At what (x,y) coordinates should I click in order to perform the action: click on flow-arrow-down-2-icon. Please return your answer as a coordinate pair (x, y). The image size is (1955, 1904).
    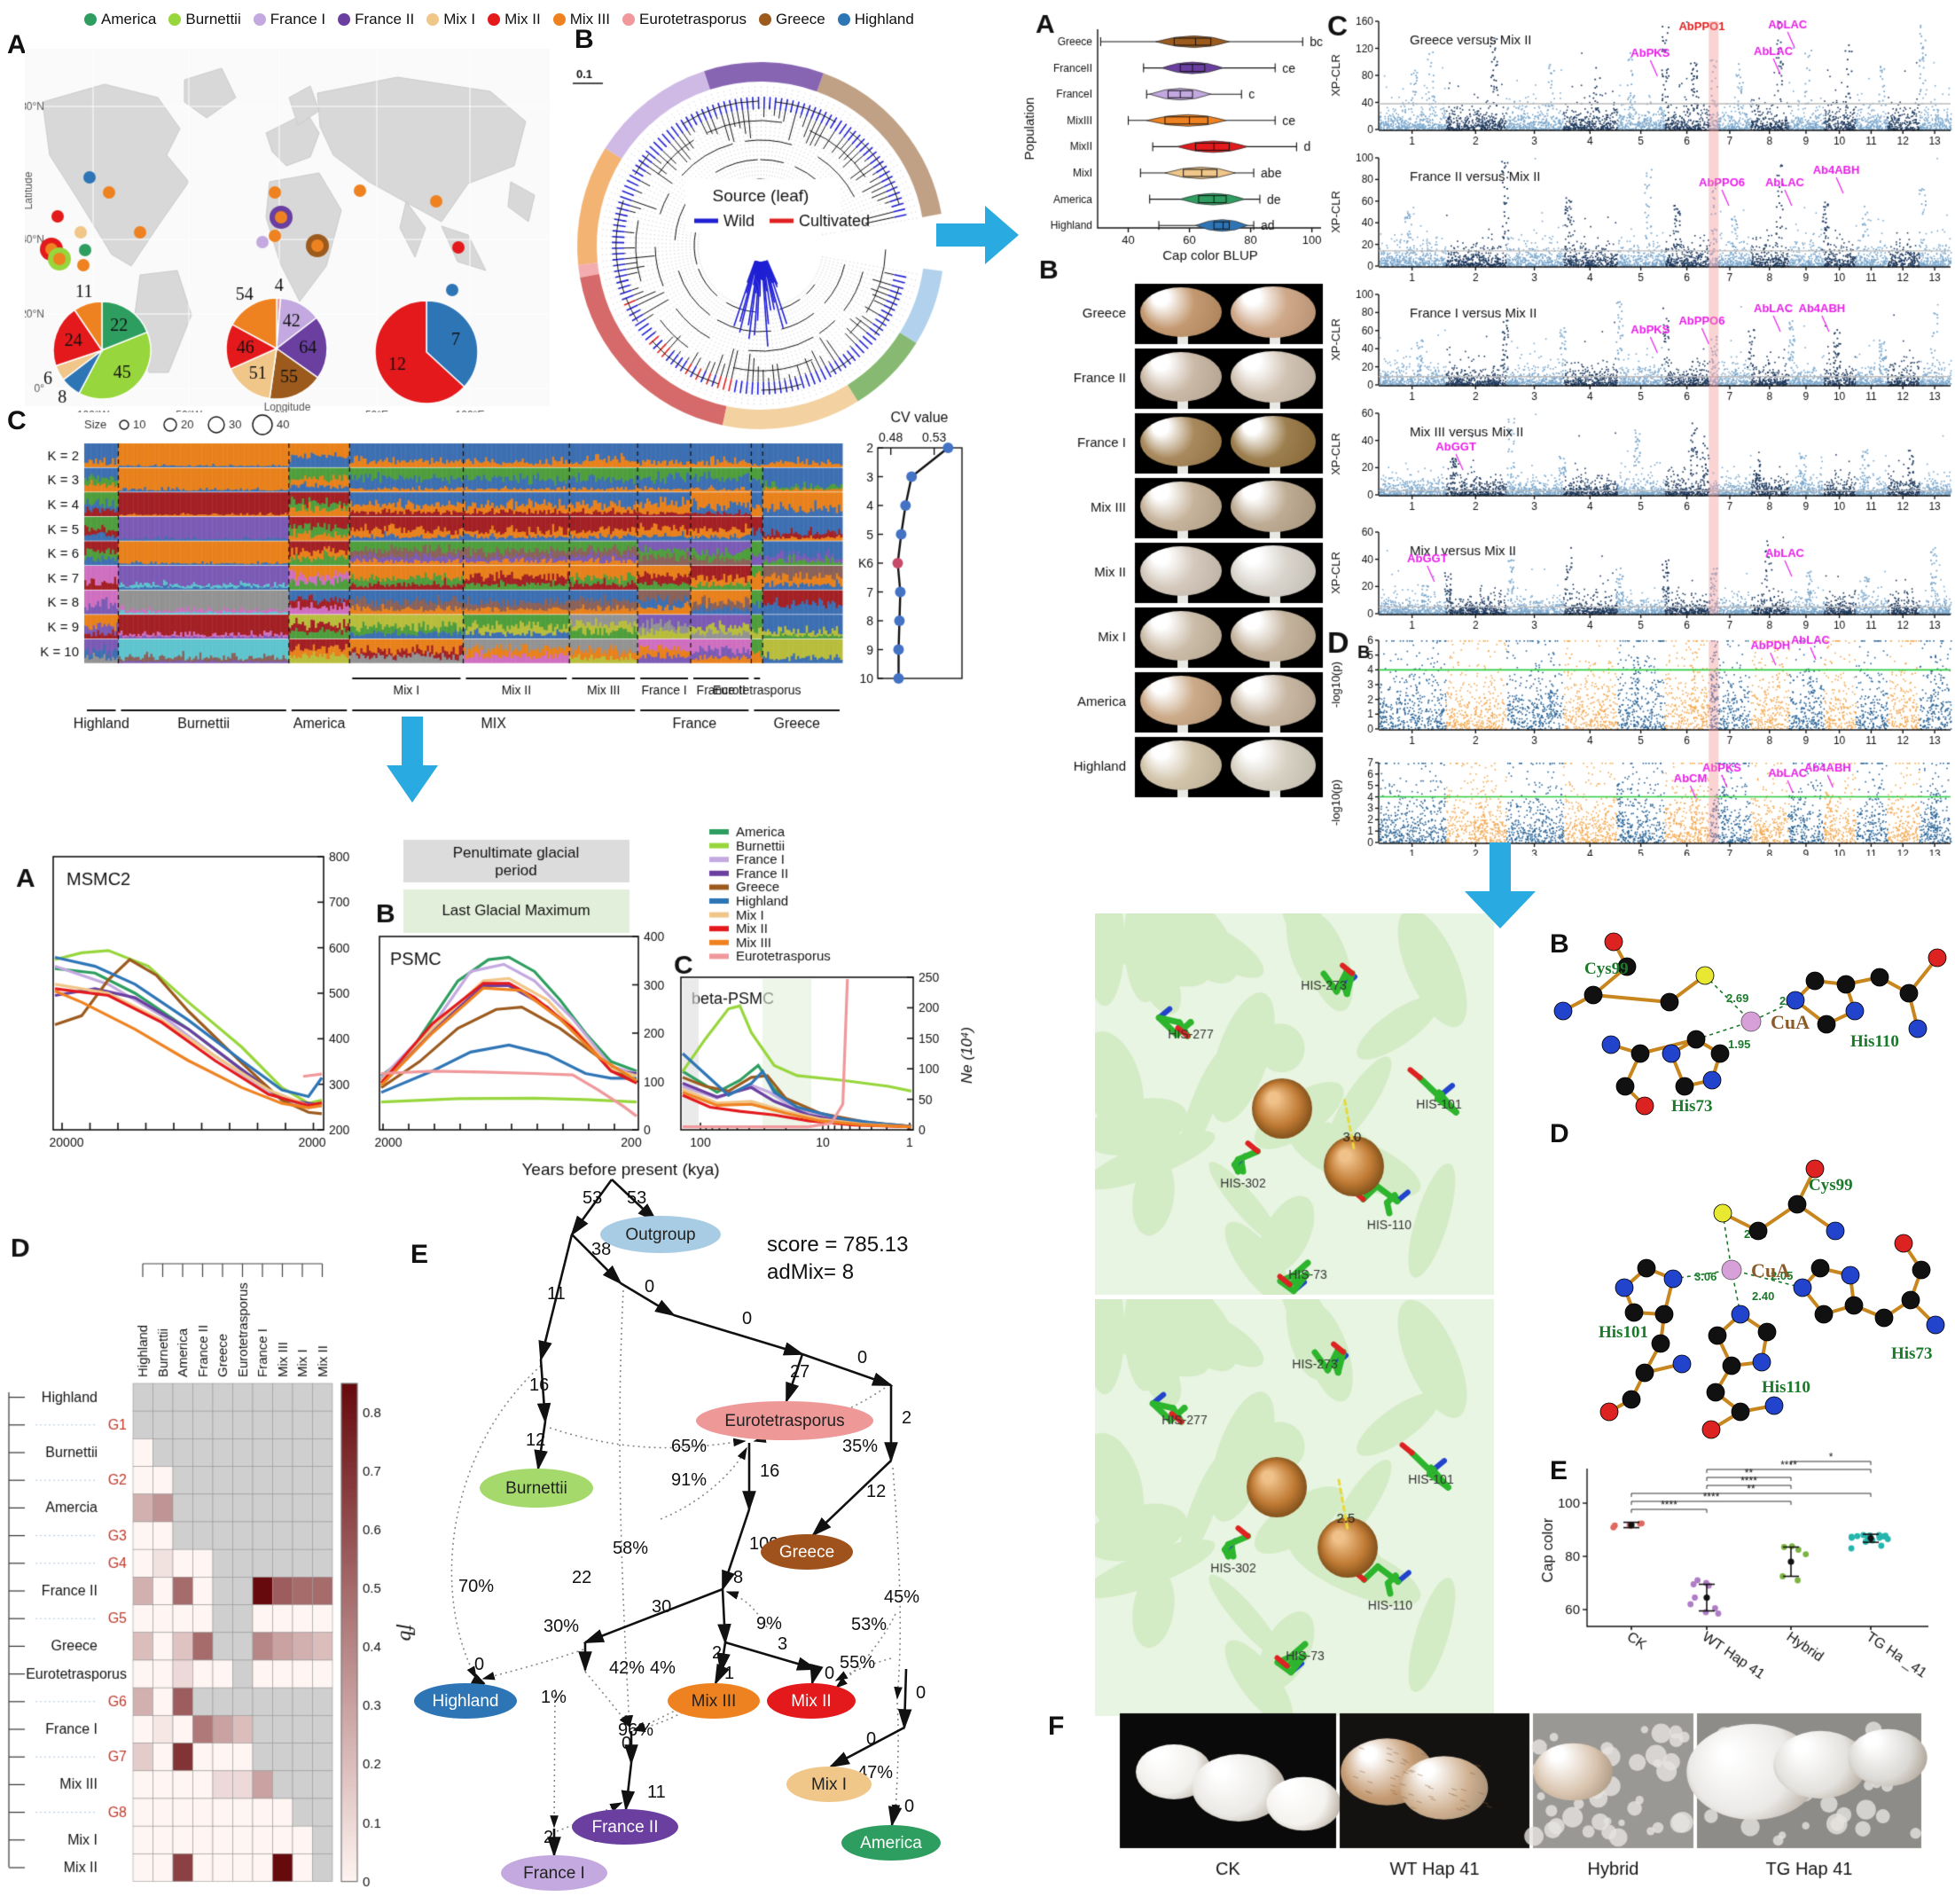
    Looking at the image, I should click on (1500, 885).